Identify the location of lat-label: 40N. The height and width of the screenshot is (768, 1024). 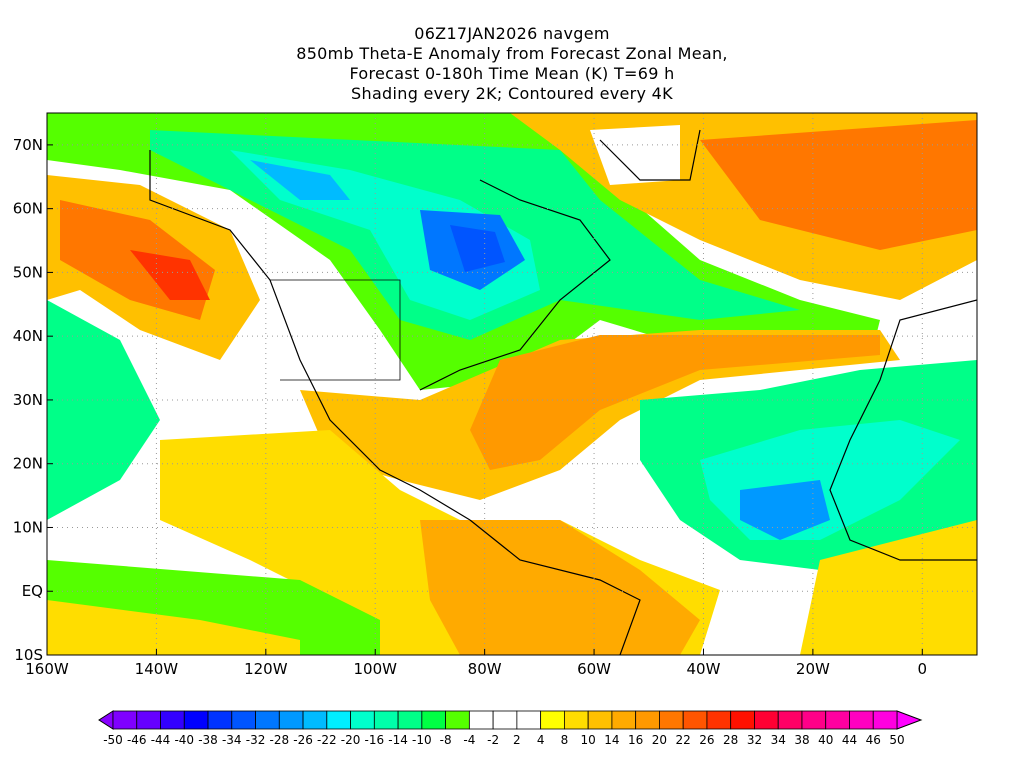
(28, 336).